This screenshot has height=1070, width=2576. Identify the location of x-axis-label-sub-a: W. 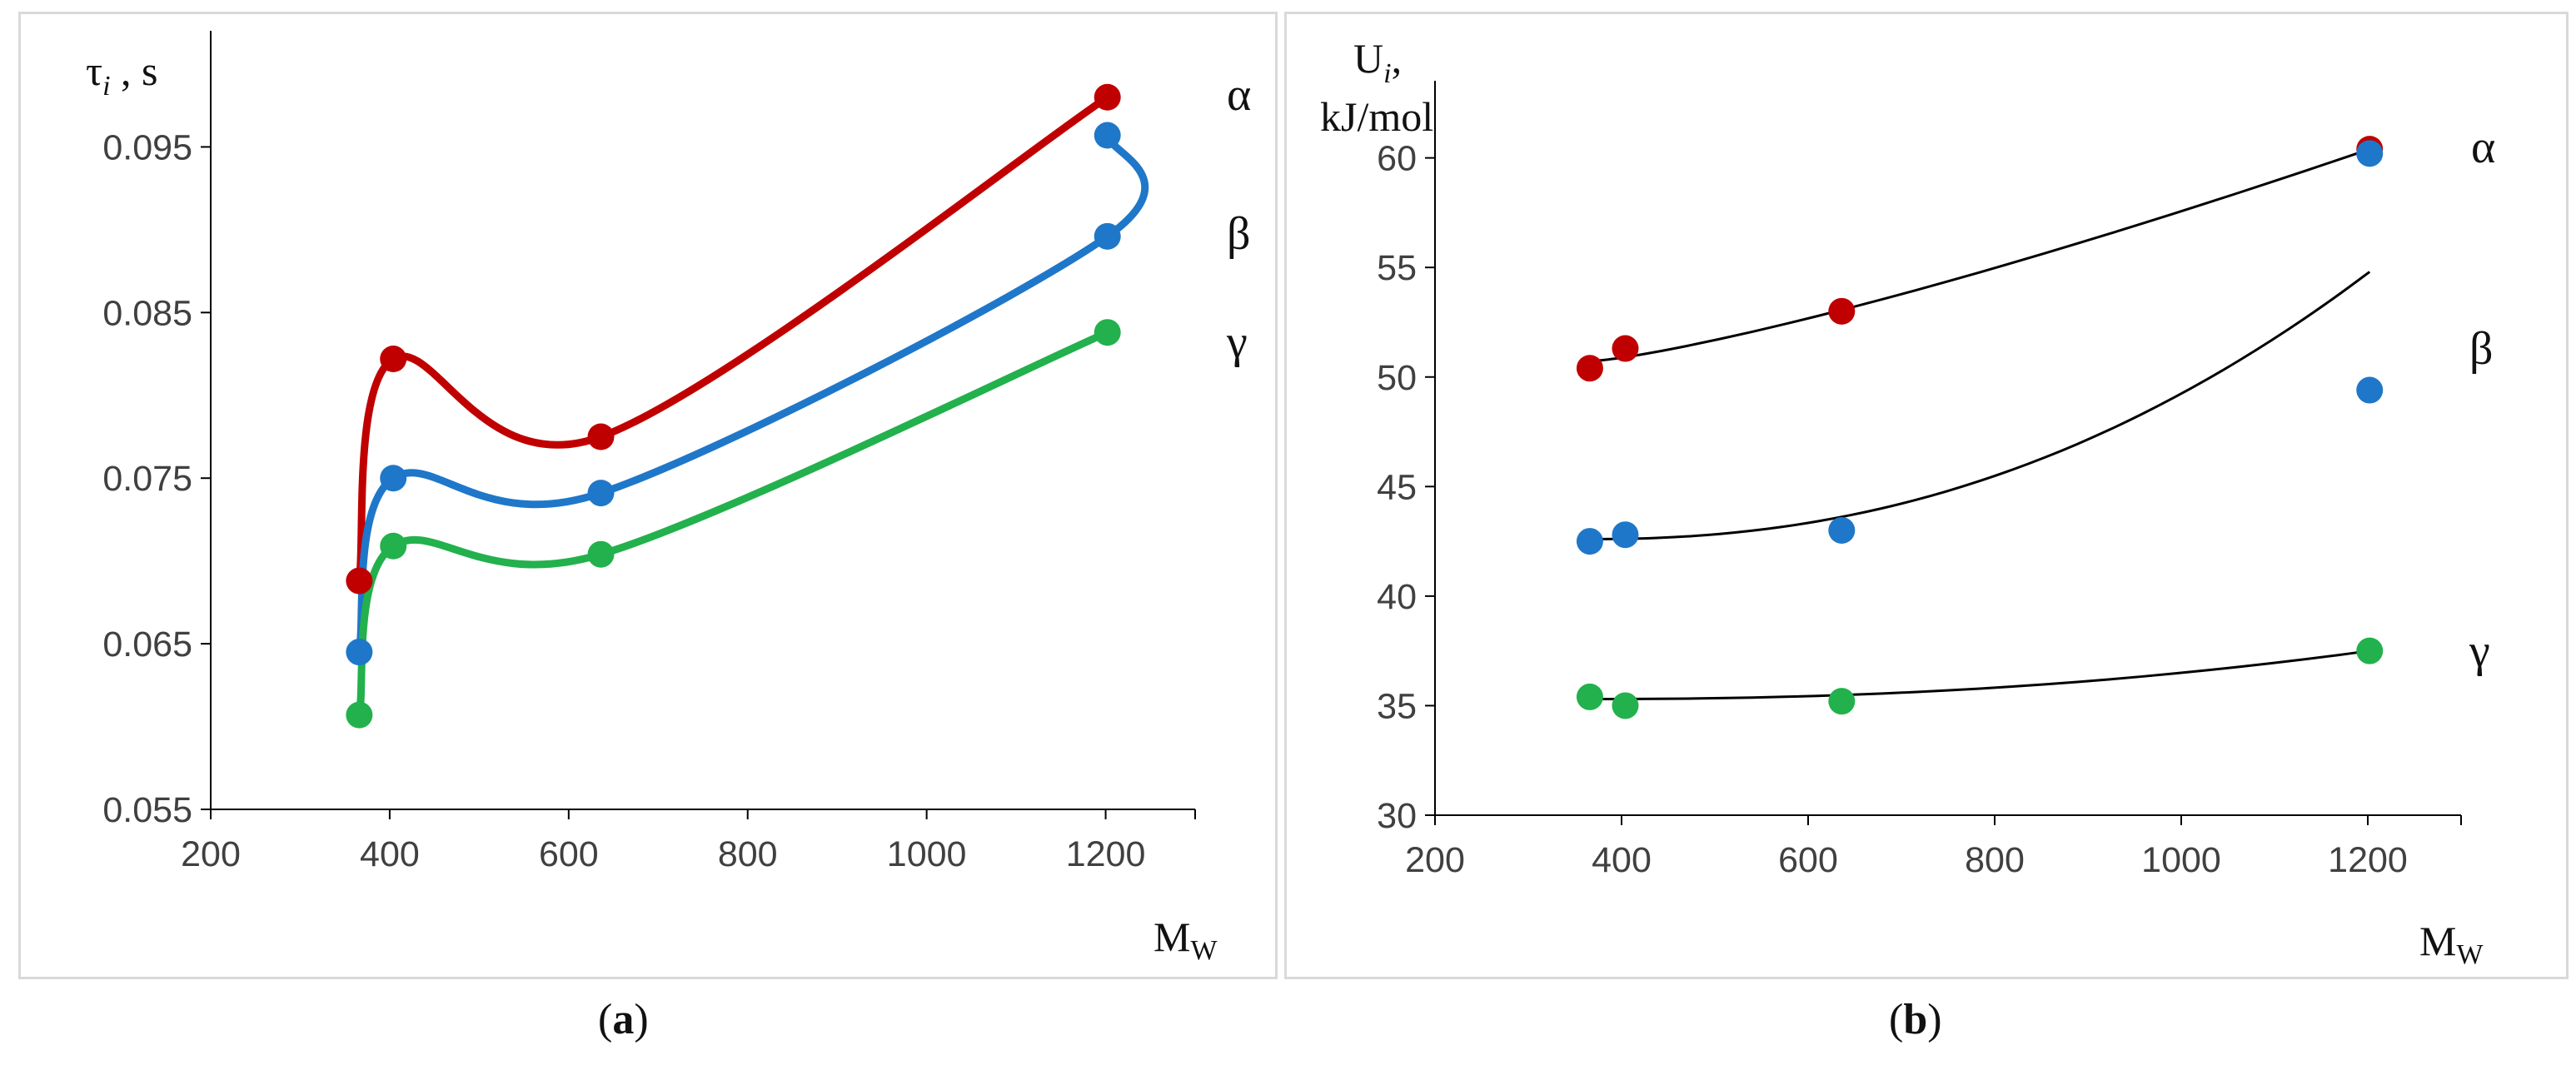
(1204, 950).